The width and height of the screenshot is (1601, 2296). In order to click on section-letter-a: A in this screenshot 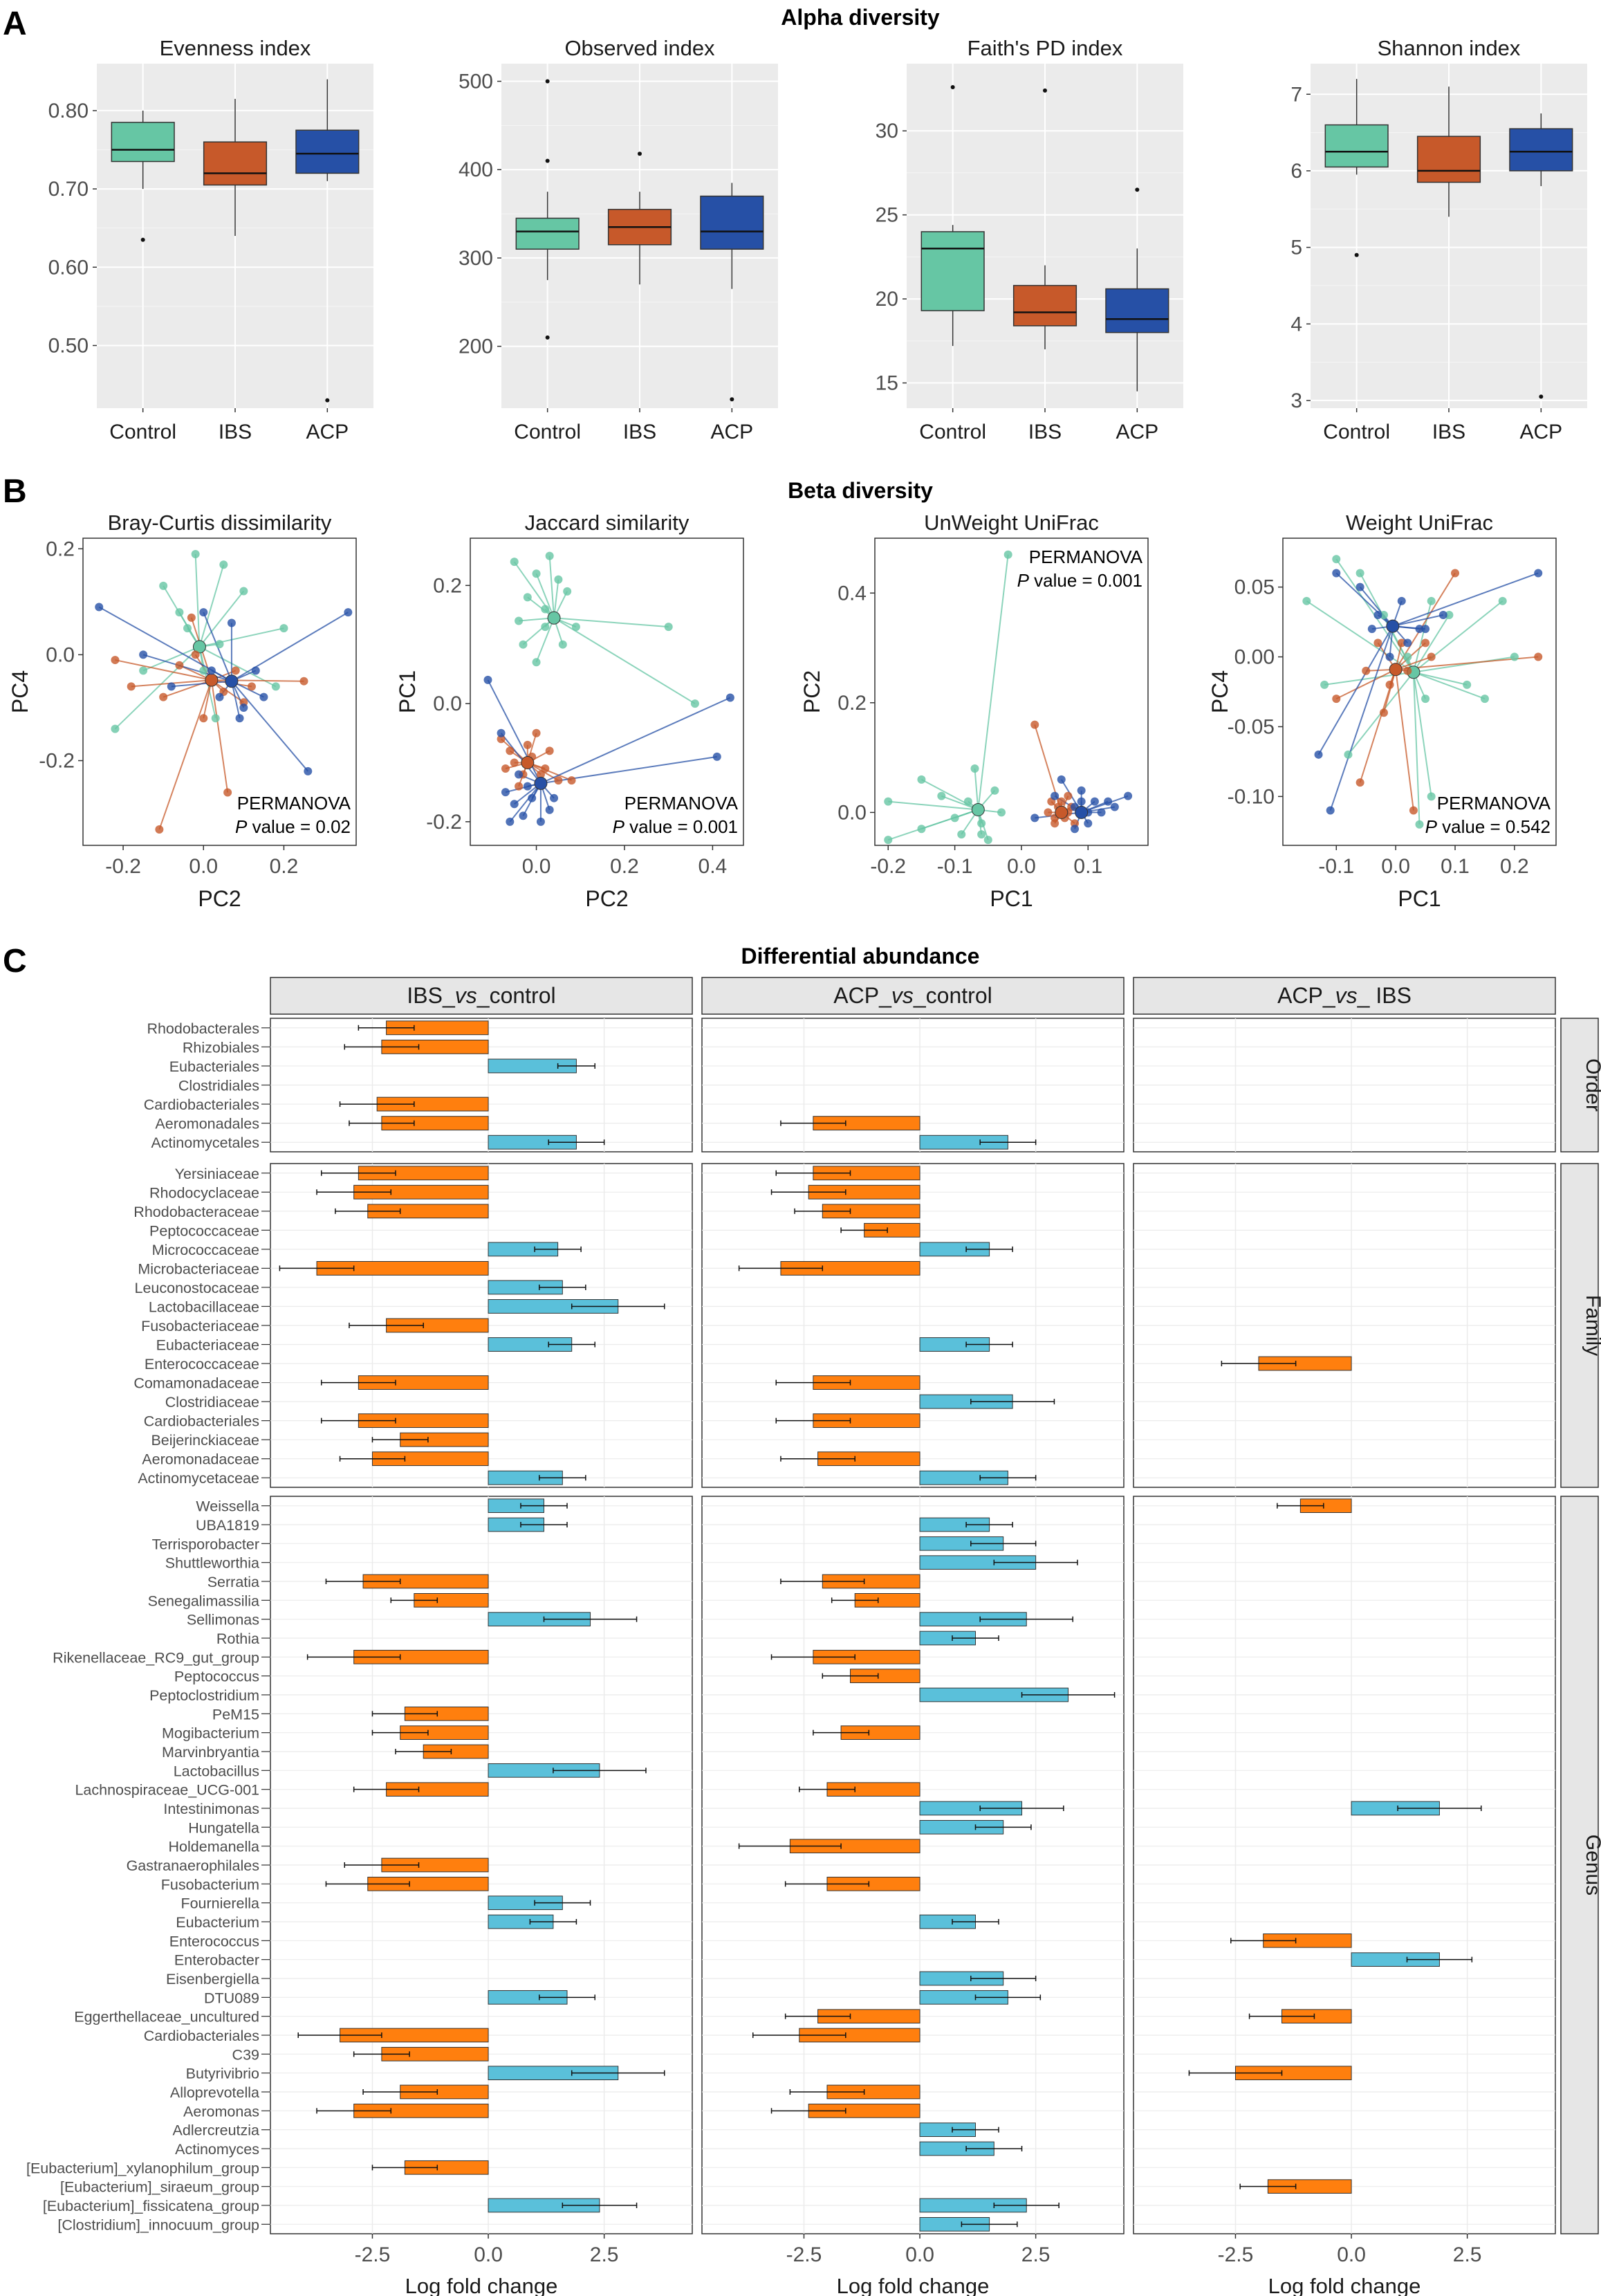, I will do `click(15, 24)`.